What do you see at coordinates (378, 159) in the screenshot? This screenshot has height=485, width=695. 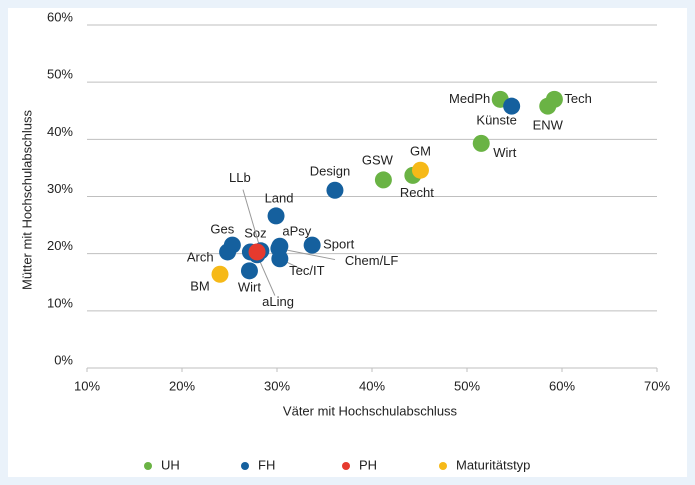 I see `point-label: GSW` at bounding box center [378, 159].